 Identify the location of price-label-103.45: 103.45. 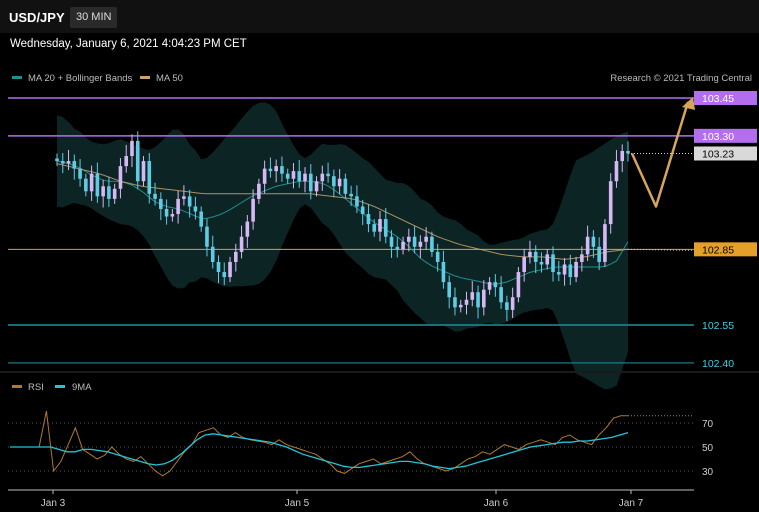
(718, 99).